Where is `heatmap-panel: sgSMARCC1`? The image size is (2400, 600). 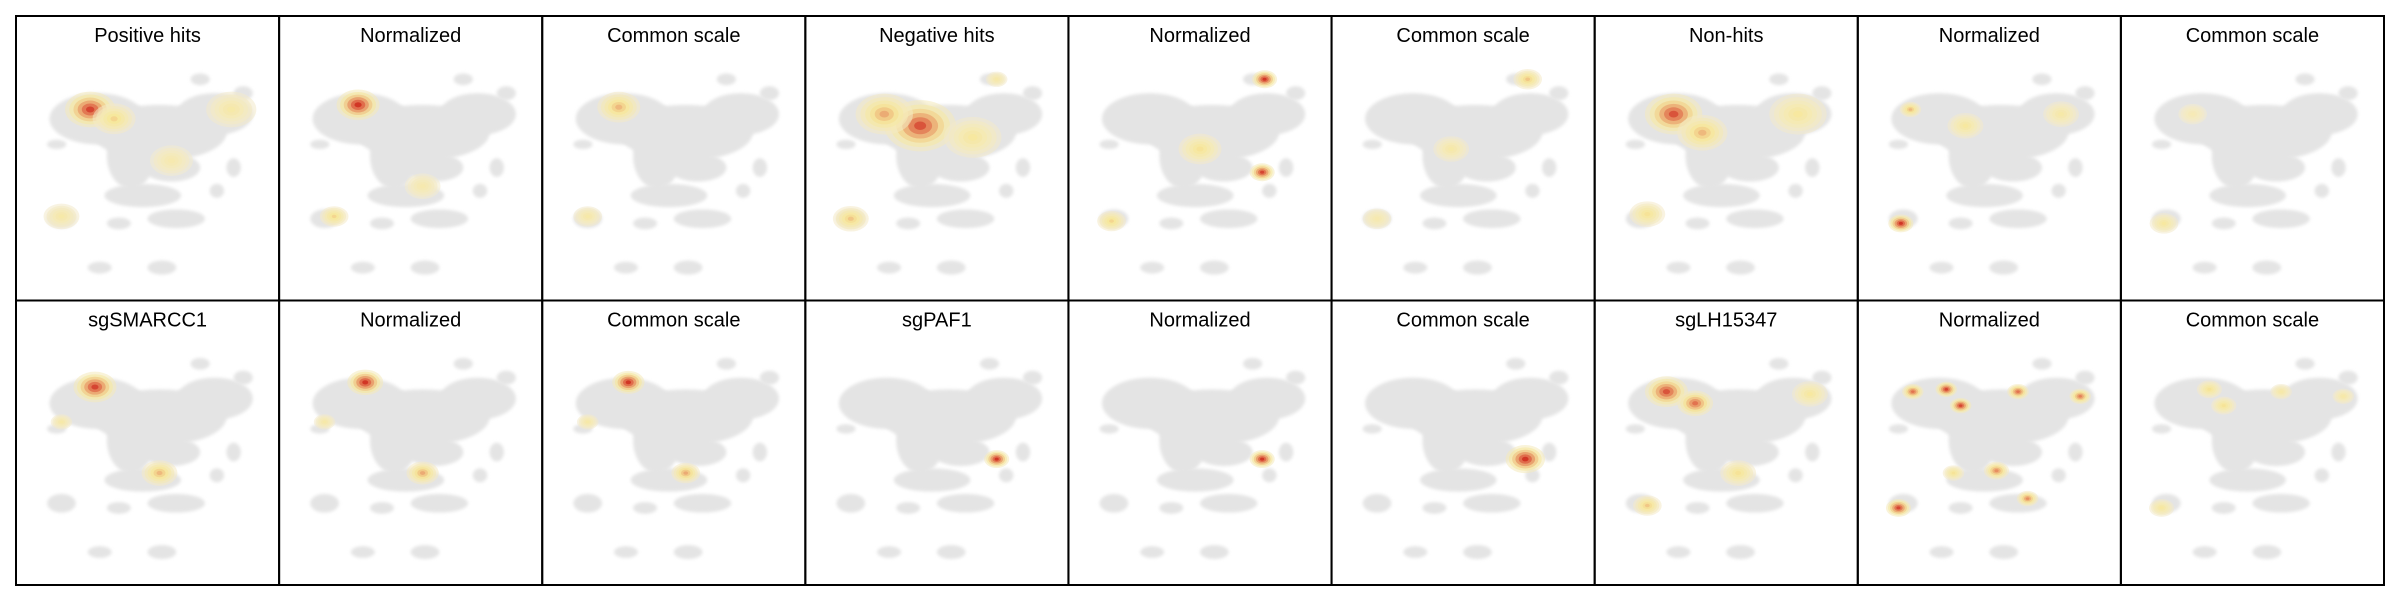
heatmap-panel: sgSMARCC1 is located at coordinates (148, 442).